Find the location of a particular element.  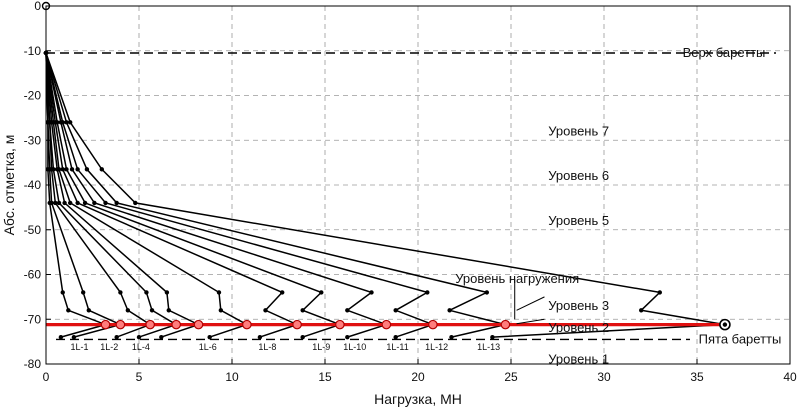

y-tick-label: -20 is located at coordinates (33, 96).